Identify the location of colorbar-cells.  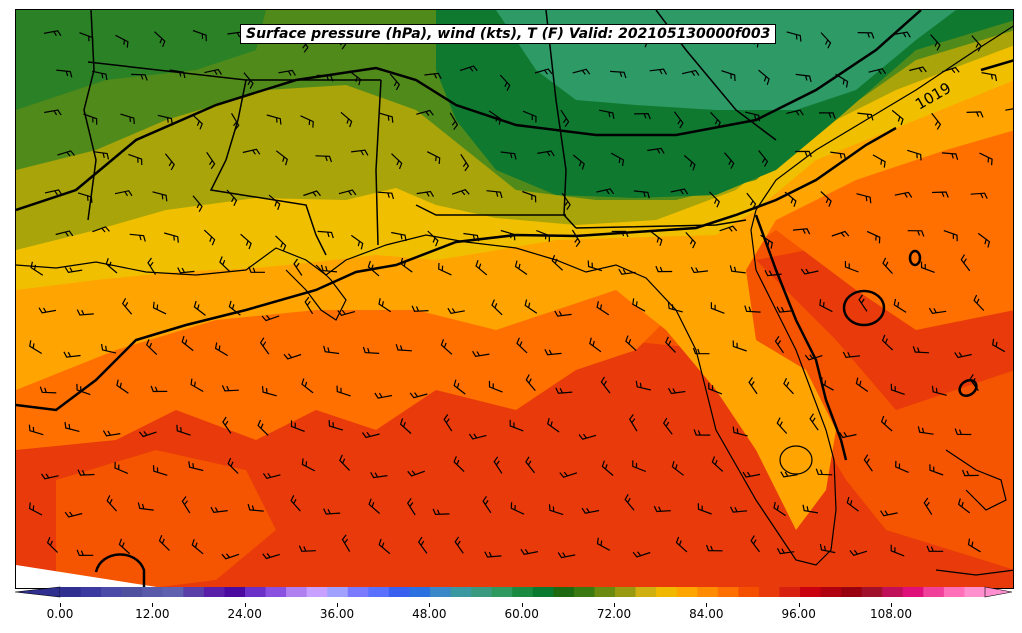
(513, 592).